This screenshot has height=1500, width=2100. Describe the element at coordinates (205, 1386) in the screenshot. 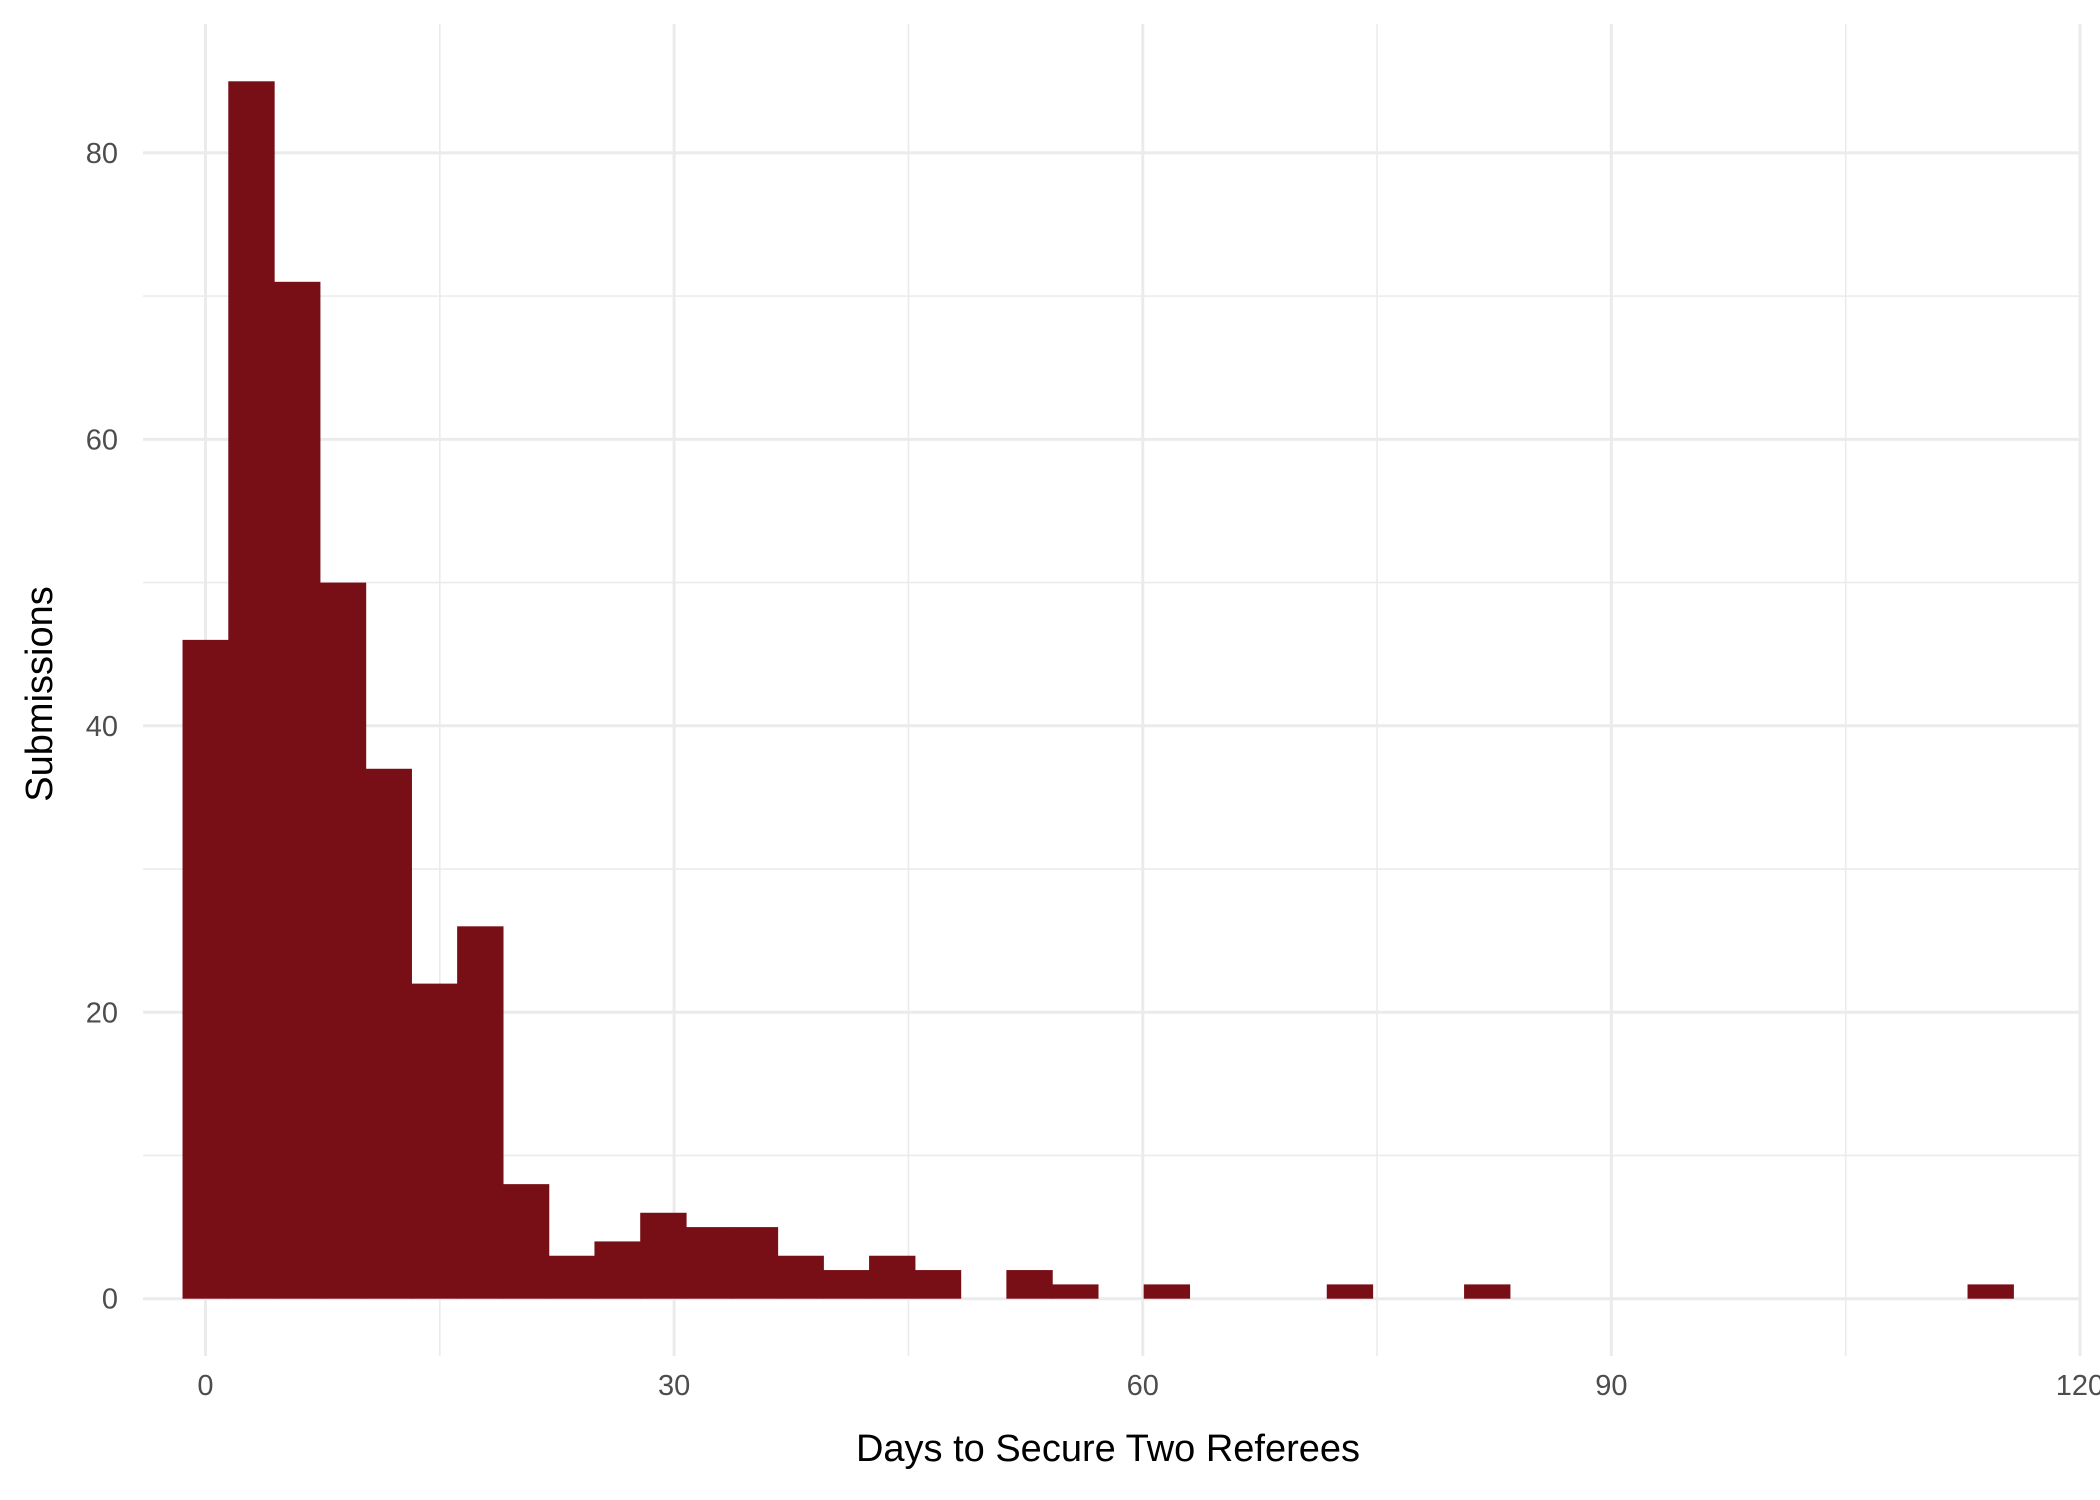

I see `x-tick-label: 0` at that location.